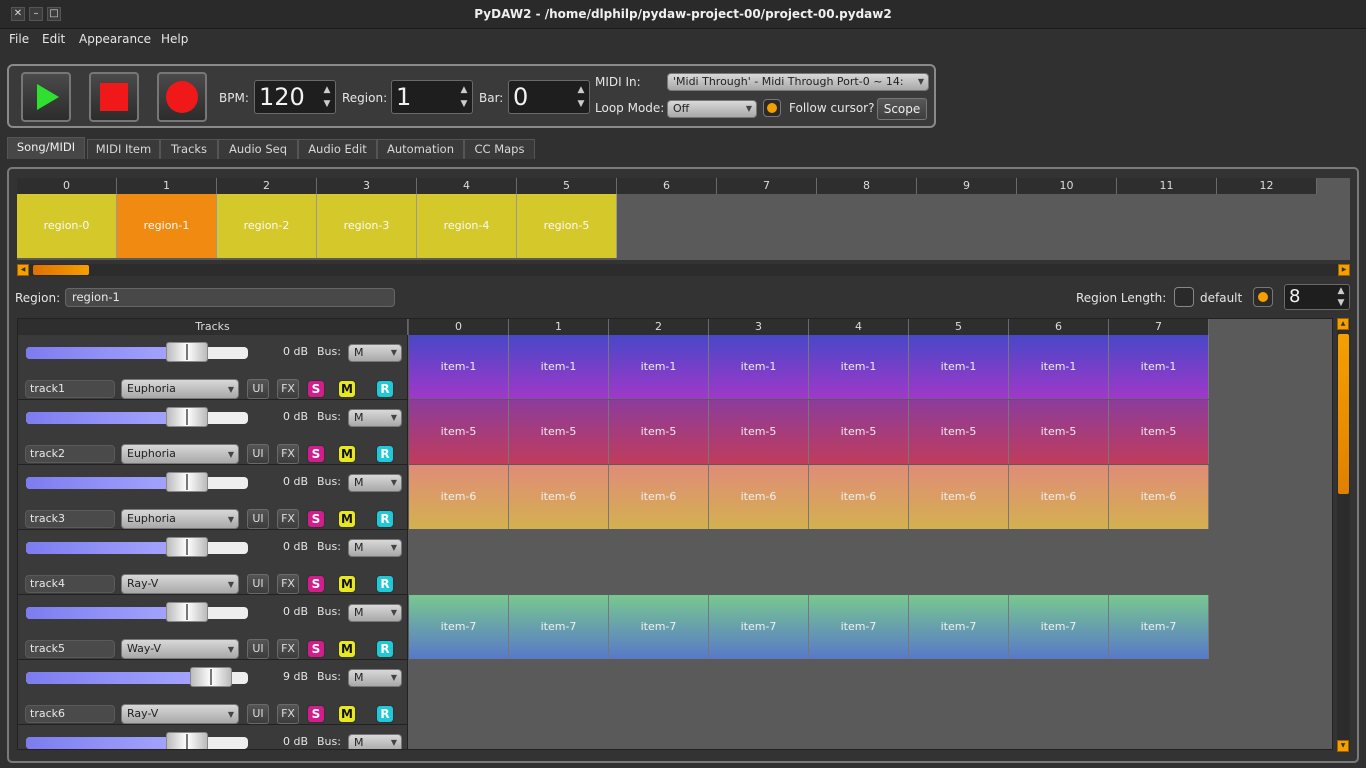  I want to click on tab-cc-maps: CC Maps, so click(499, 149).